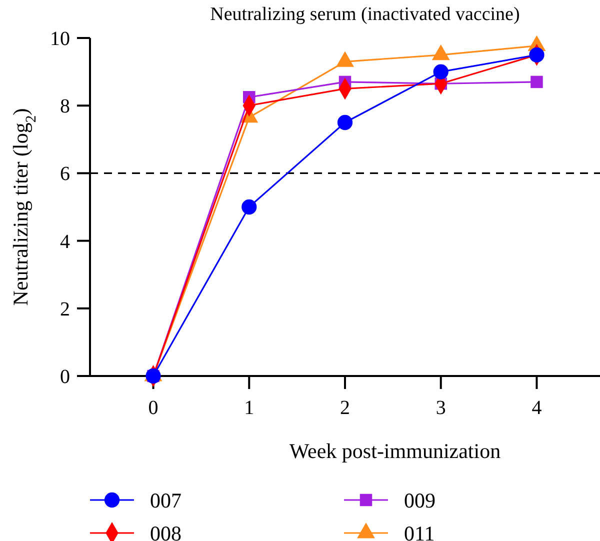 This screenshot has width=600, height=541. I want to click on x-tick-label: 2, so click(345, 408).